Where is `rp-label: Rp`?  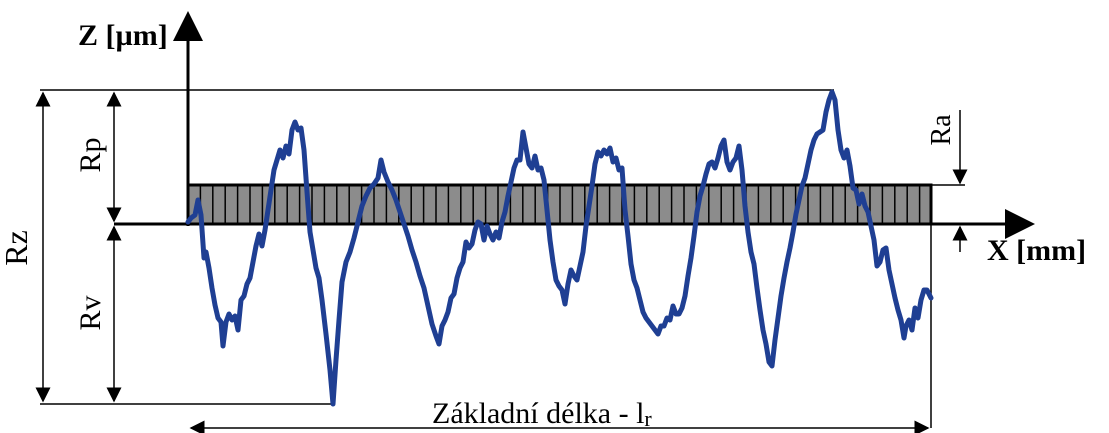 rp-label: Rp is located at coordinates (90, 154).